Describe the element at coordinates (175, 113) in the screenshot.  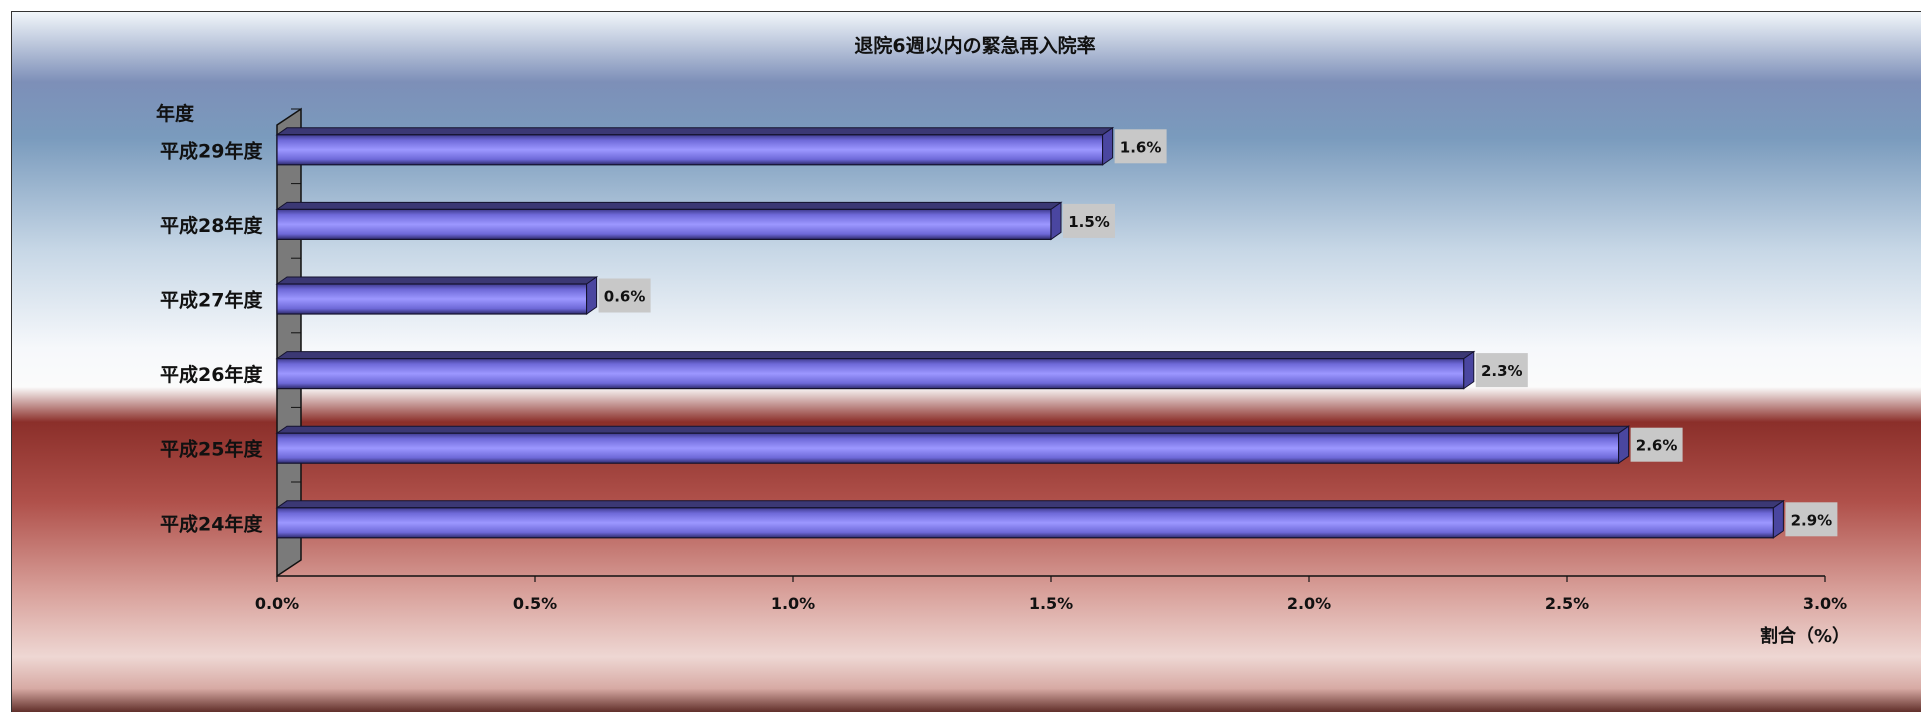
I see `y-axis-label: 年度` at that location.